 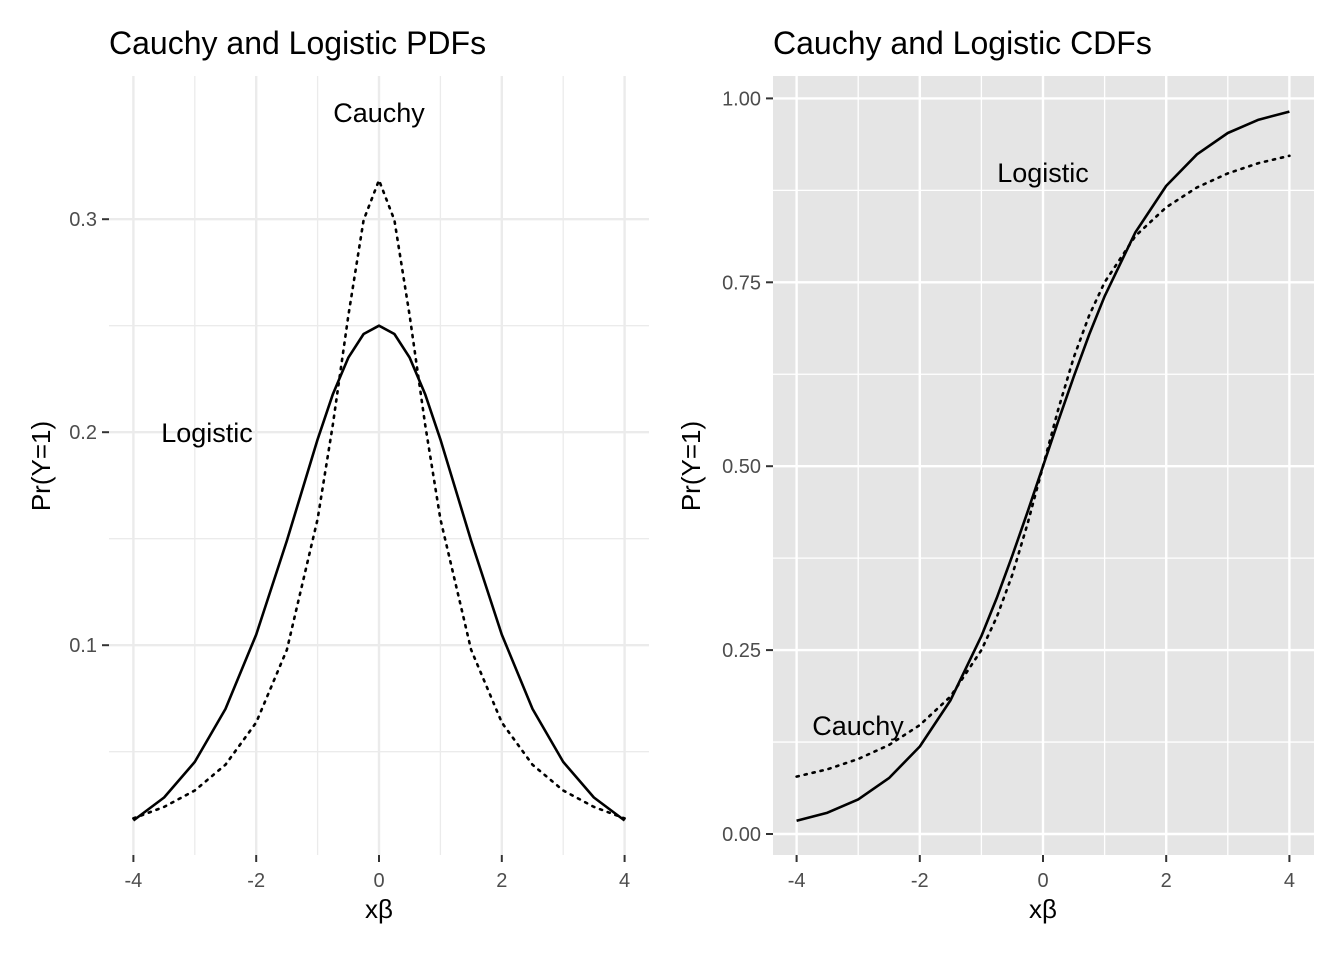 I want to click on cdf-x-axis-label: xβ, so click(x=1043, y=909).